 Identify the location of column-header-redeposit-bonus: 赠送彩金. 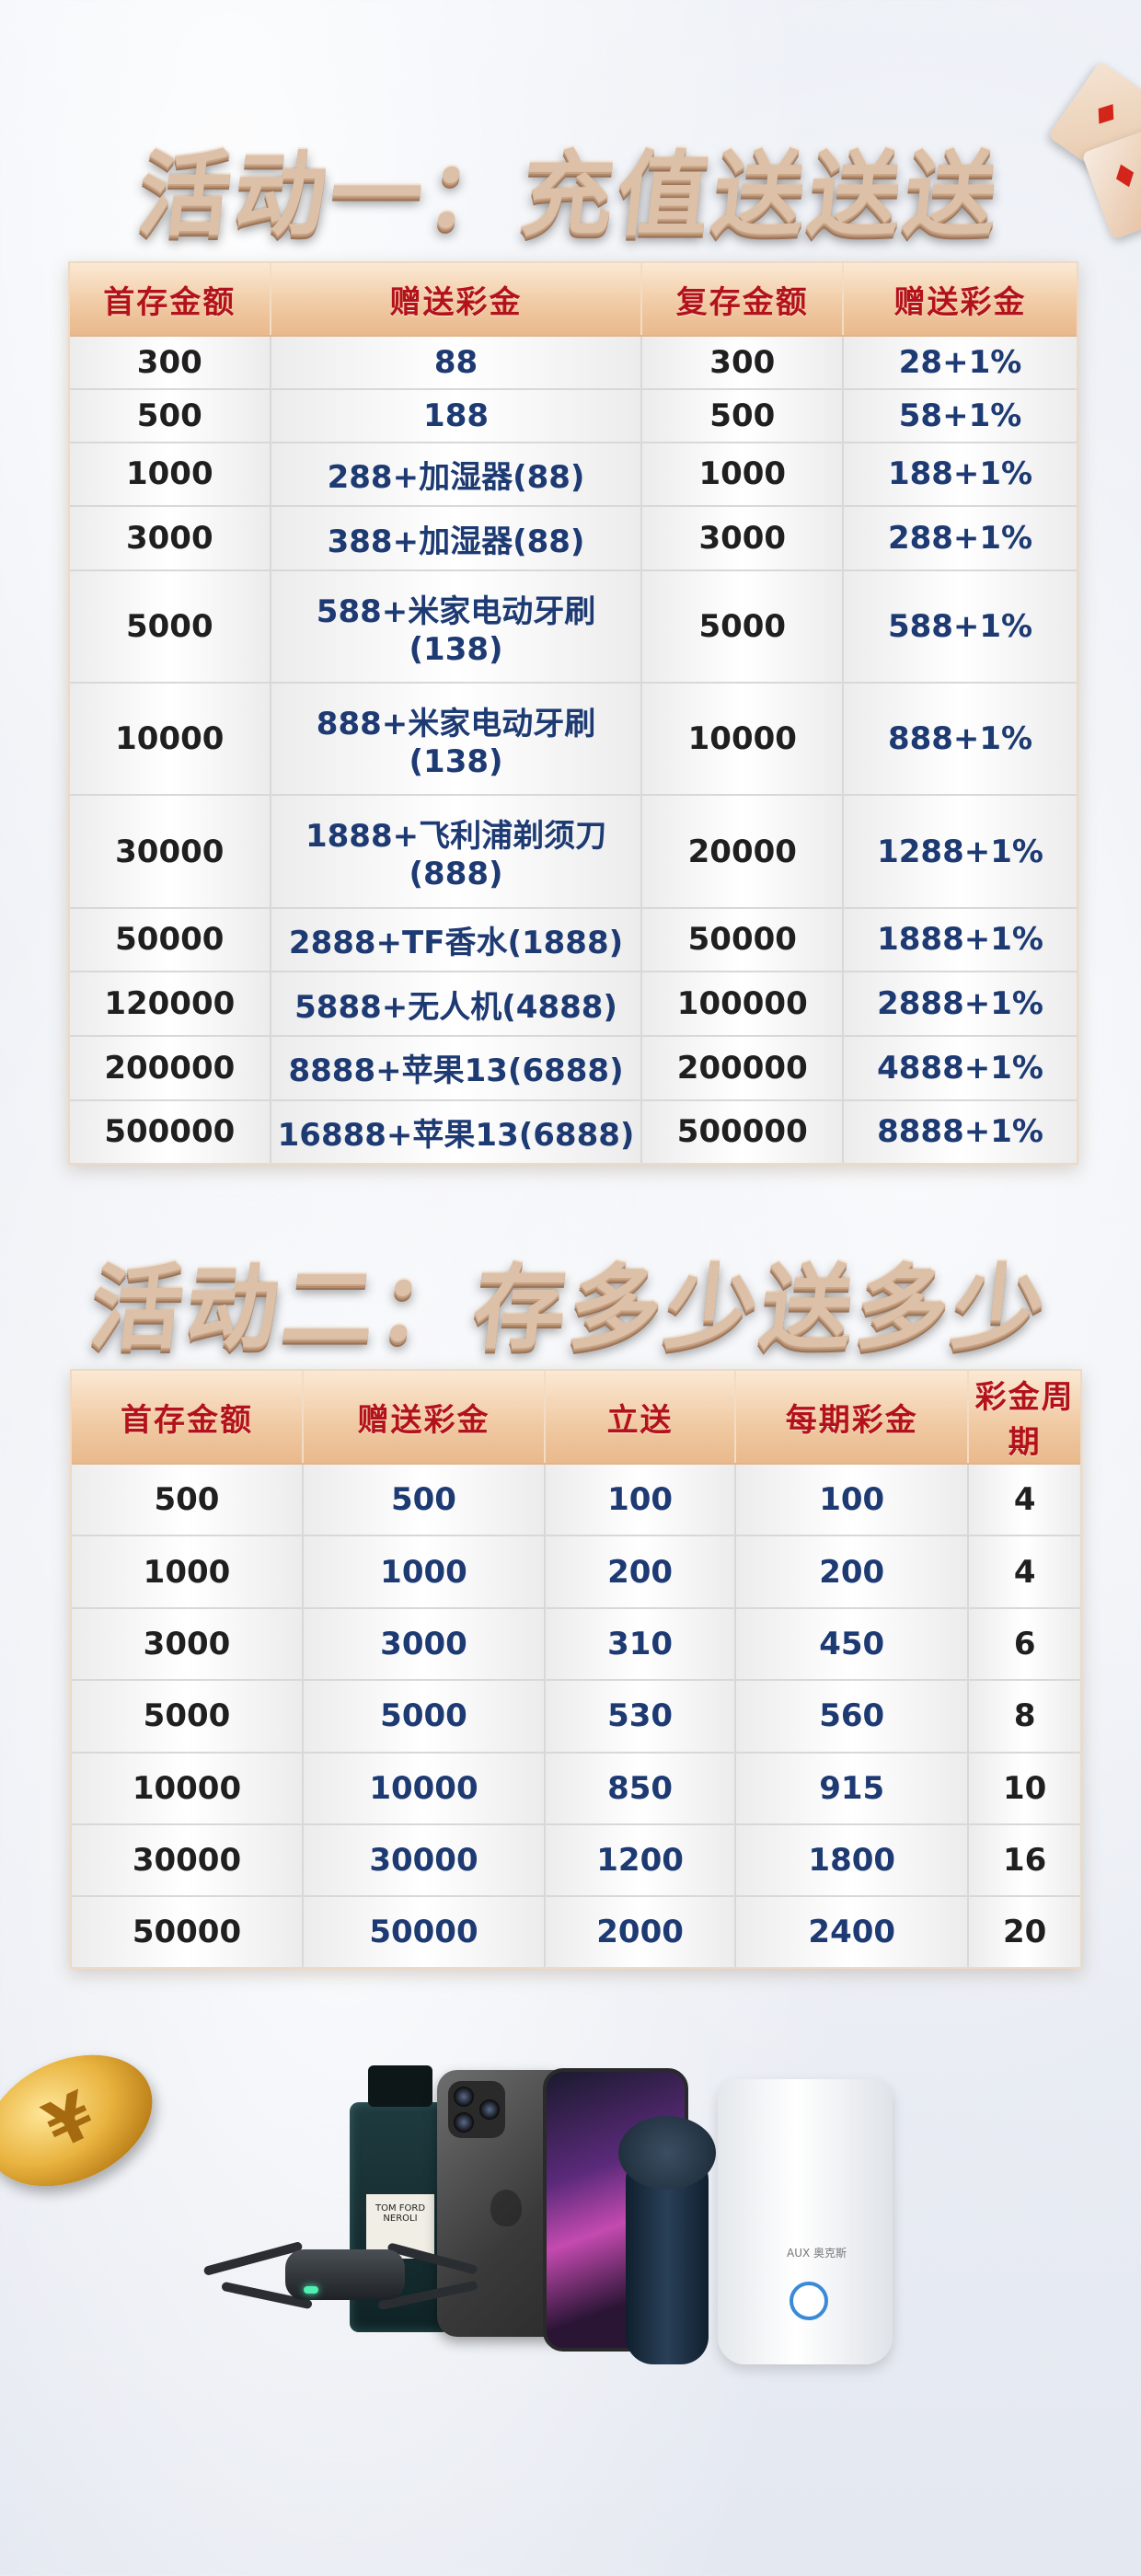
(960, 300).